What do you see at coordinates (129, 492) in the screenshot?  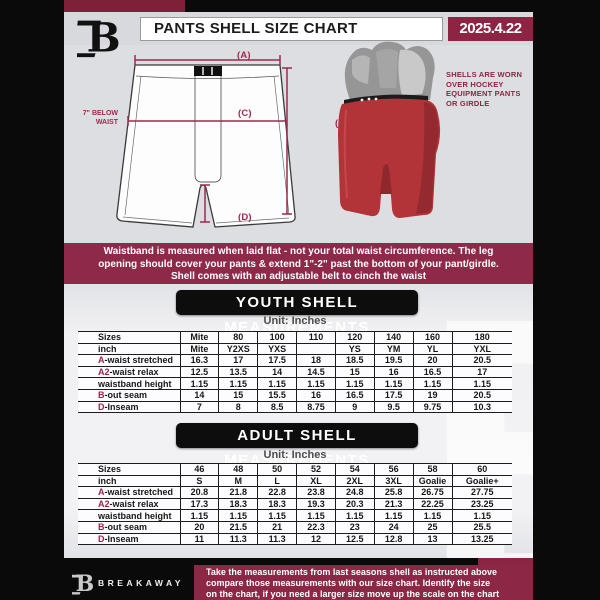 I see `row-label: A-waist stretched` at bounding box center [129, 492].